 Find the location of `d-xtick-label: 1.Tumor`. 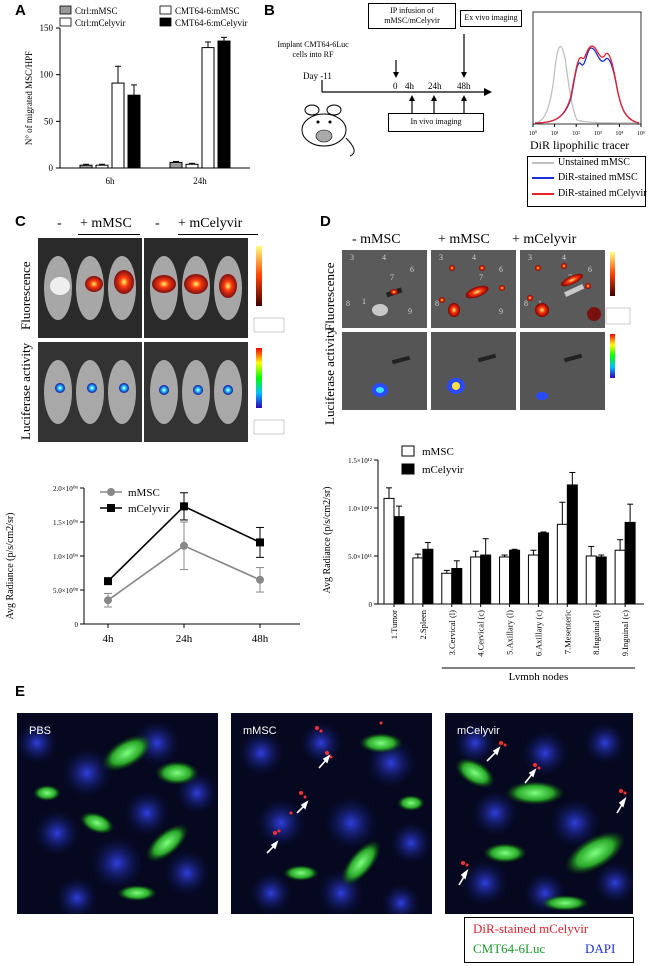

d-xtick-label: 1.Tumor is located at coordinates (394, 624).